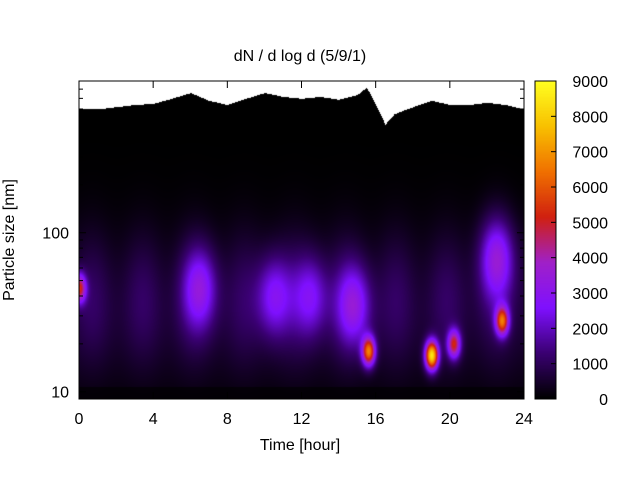  What do you see at coordinates (590, 223) in the screenshot?
I see `colorbar-tick-label: 5000` at bounding box center [590, 223].